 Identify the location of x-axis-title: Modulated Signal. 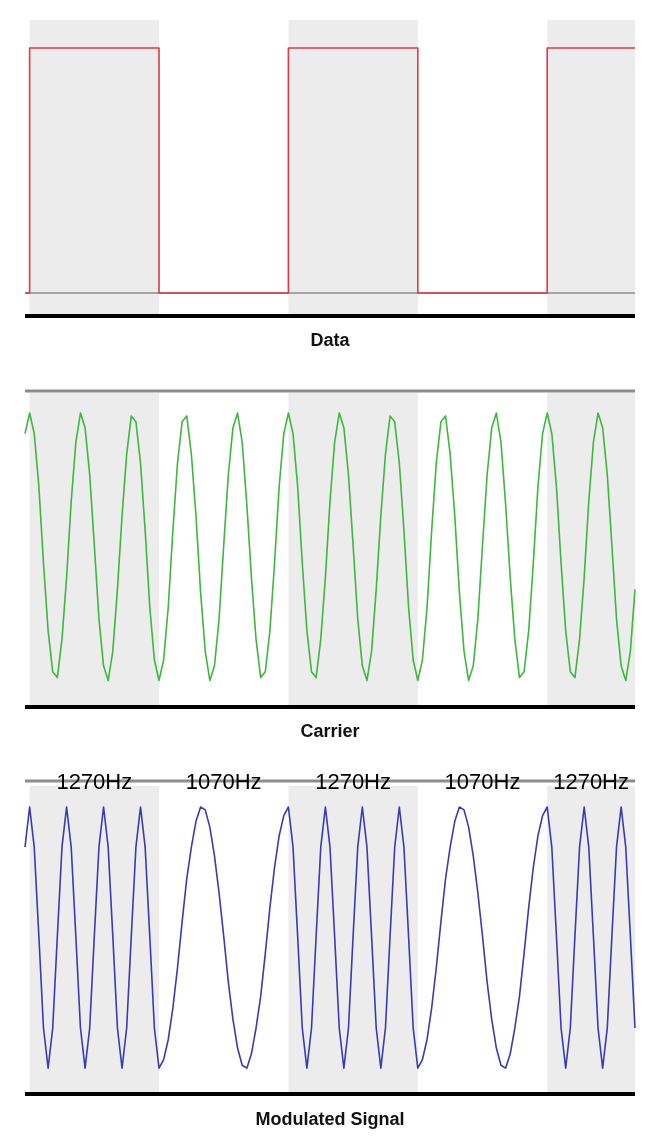
(330, 1119).